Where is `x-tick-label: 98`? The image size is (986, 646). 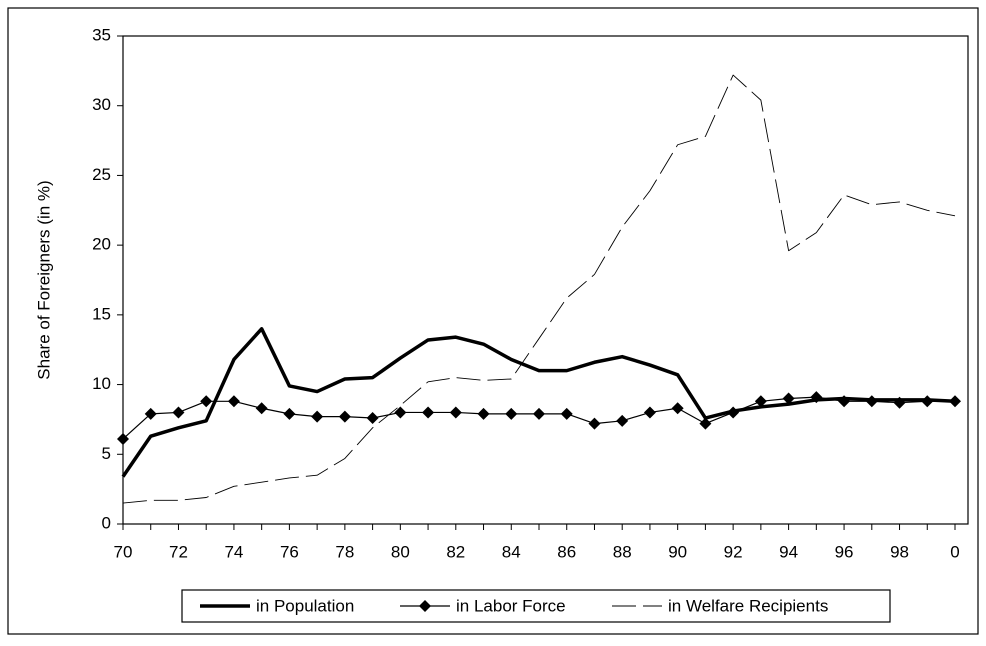 x-tick-label: 98 is located at coordinates (899, 551).